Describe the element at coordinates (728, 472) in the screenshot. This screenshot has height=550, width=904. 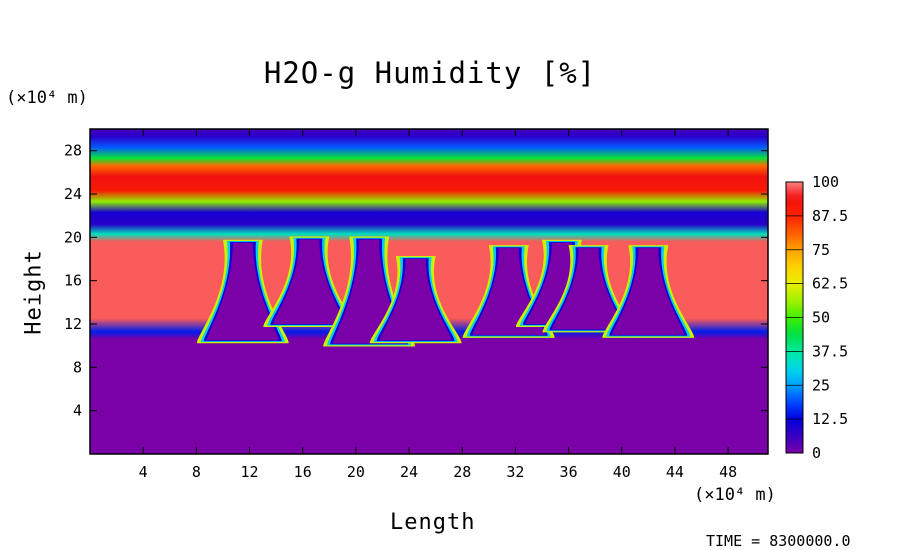
I see `x-tick-label: 48` at that location.